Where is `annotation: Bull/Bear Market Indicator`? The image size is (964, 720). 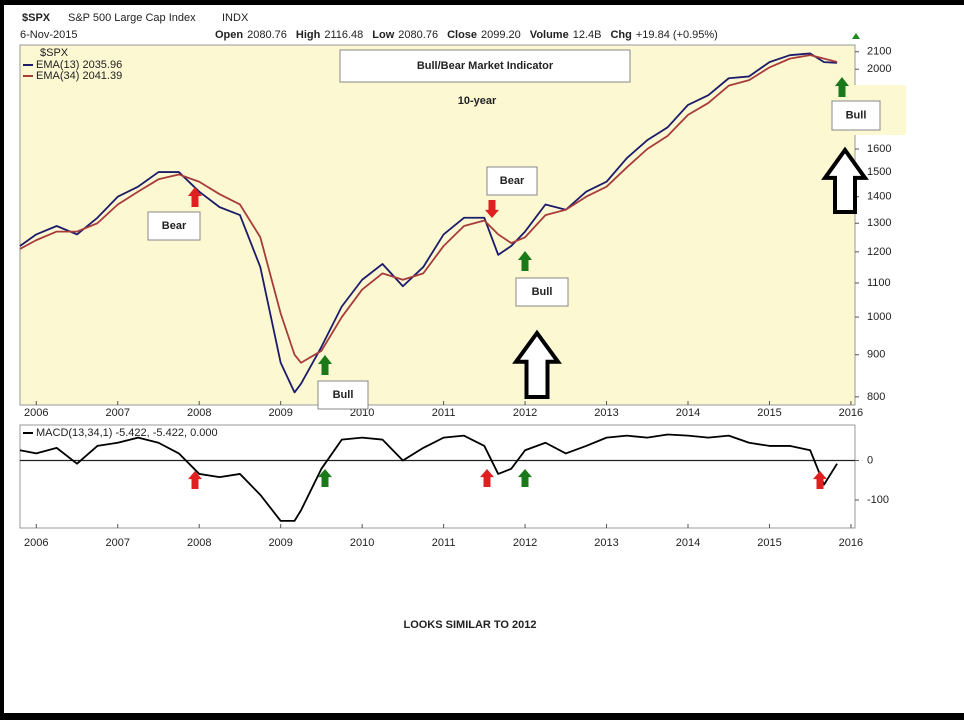
annotation: Bull/Bear Market Indicator is located at coordinates (485, 66).